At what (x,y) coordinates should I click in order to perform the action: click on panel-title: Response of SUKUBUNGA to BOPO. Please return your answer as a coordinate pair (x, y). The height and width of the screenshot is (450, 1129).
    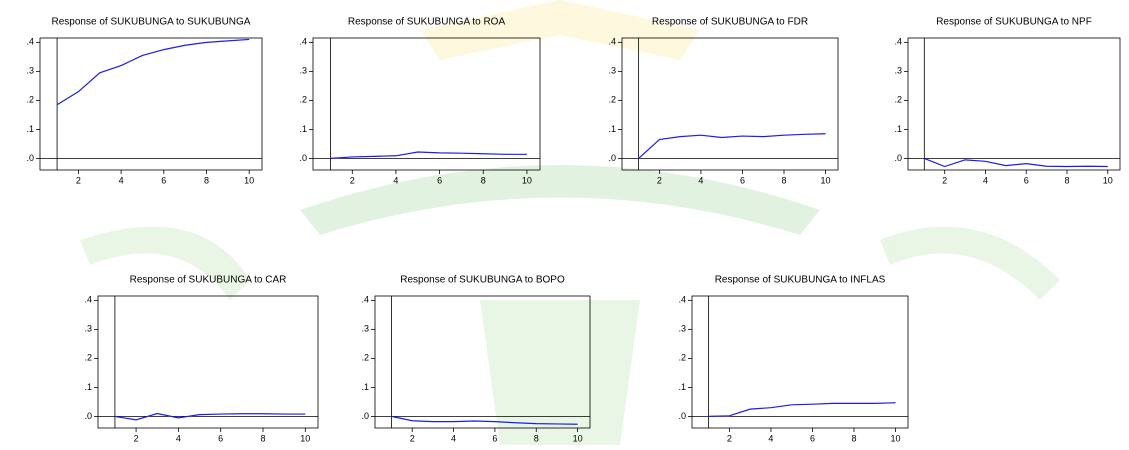
    Looking at the image, I should click on (482, 280).